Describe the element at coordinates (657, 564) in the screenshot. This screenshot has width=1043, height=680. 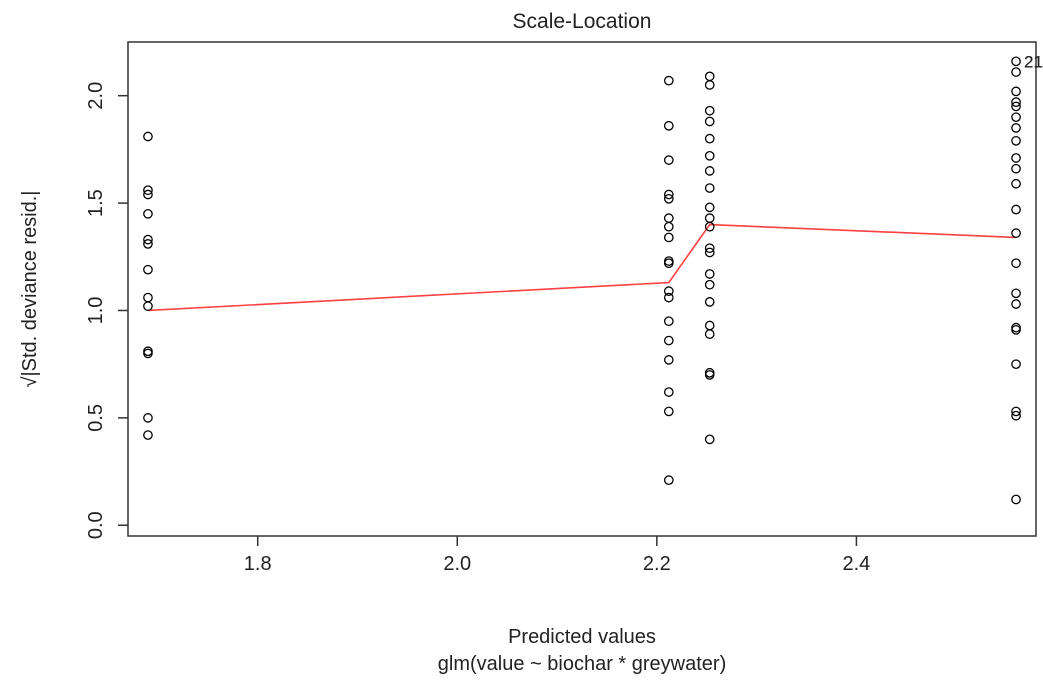
I see `x-tick-label: 2.2` at that location.